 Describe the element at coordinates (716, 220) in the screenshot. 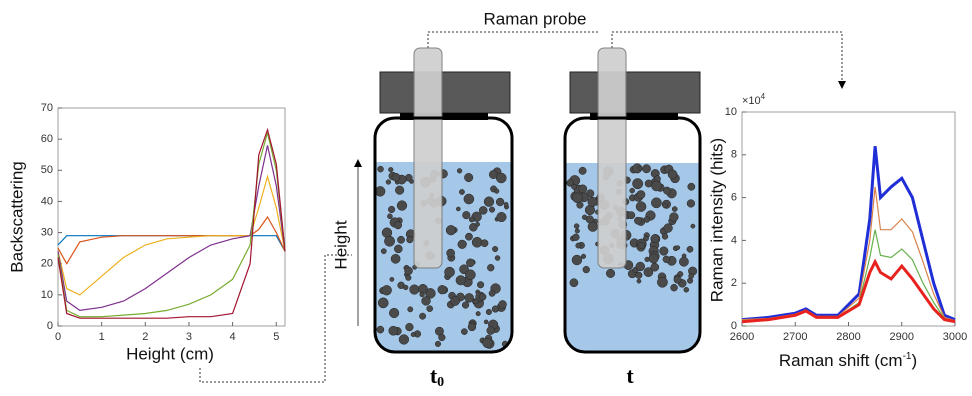

I see `y-axis-label: Raman intensity (hits)` at that location.